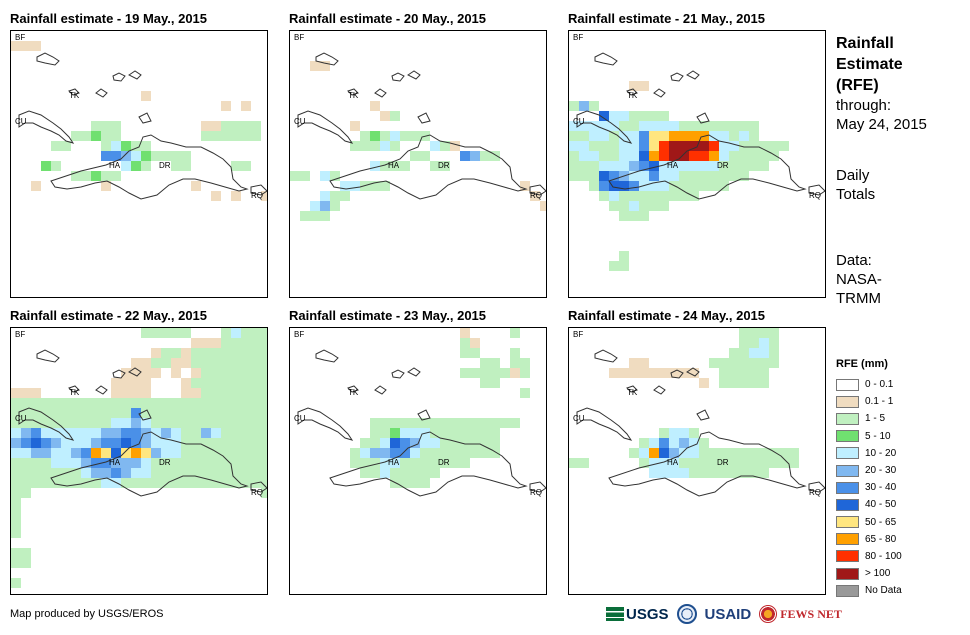  What do you see at coordinates (854, 260) in the screenshot?
I see `data-line1: Data:` at bounding box center [854, 260].